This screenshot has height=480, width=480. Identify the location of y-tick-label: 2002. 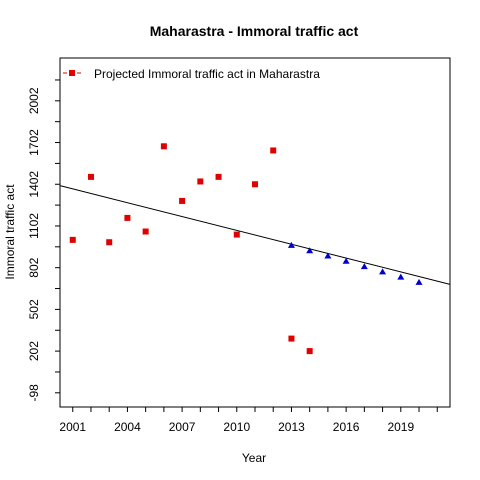
(34, 100).